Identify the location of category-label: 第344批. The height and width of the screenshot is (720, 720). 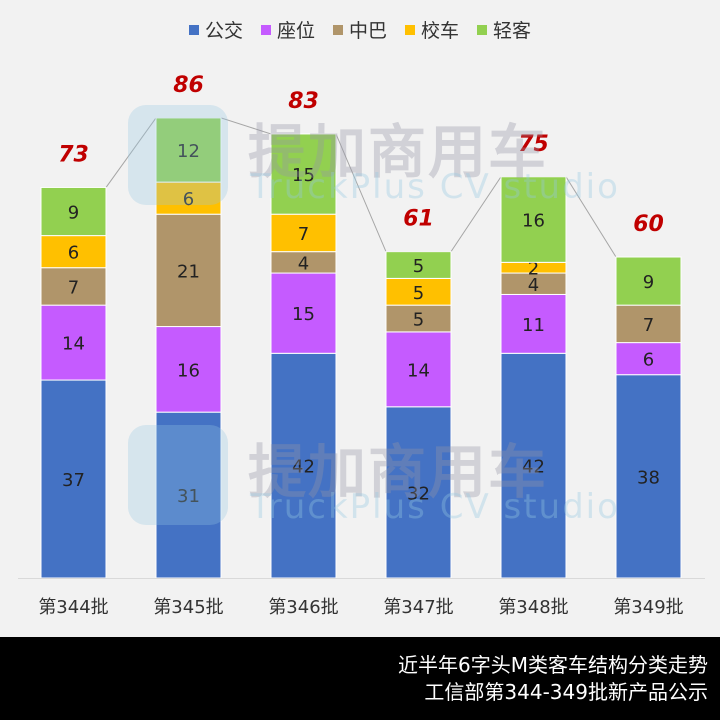
(73, 607).